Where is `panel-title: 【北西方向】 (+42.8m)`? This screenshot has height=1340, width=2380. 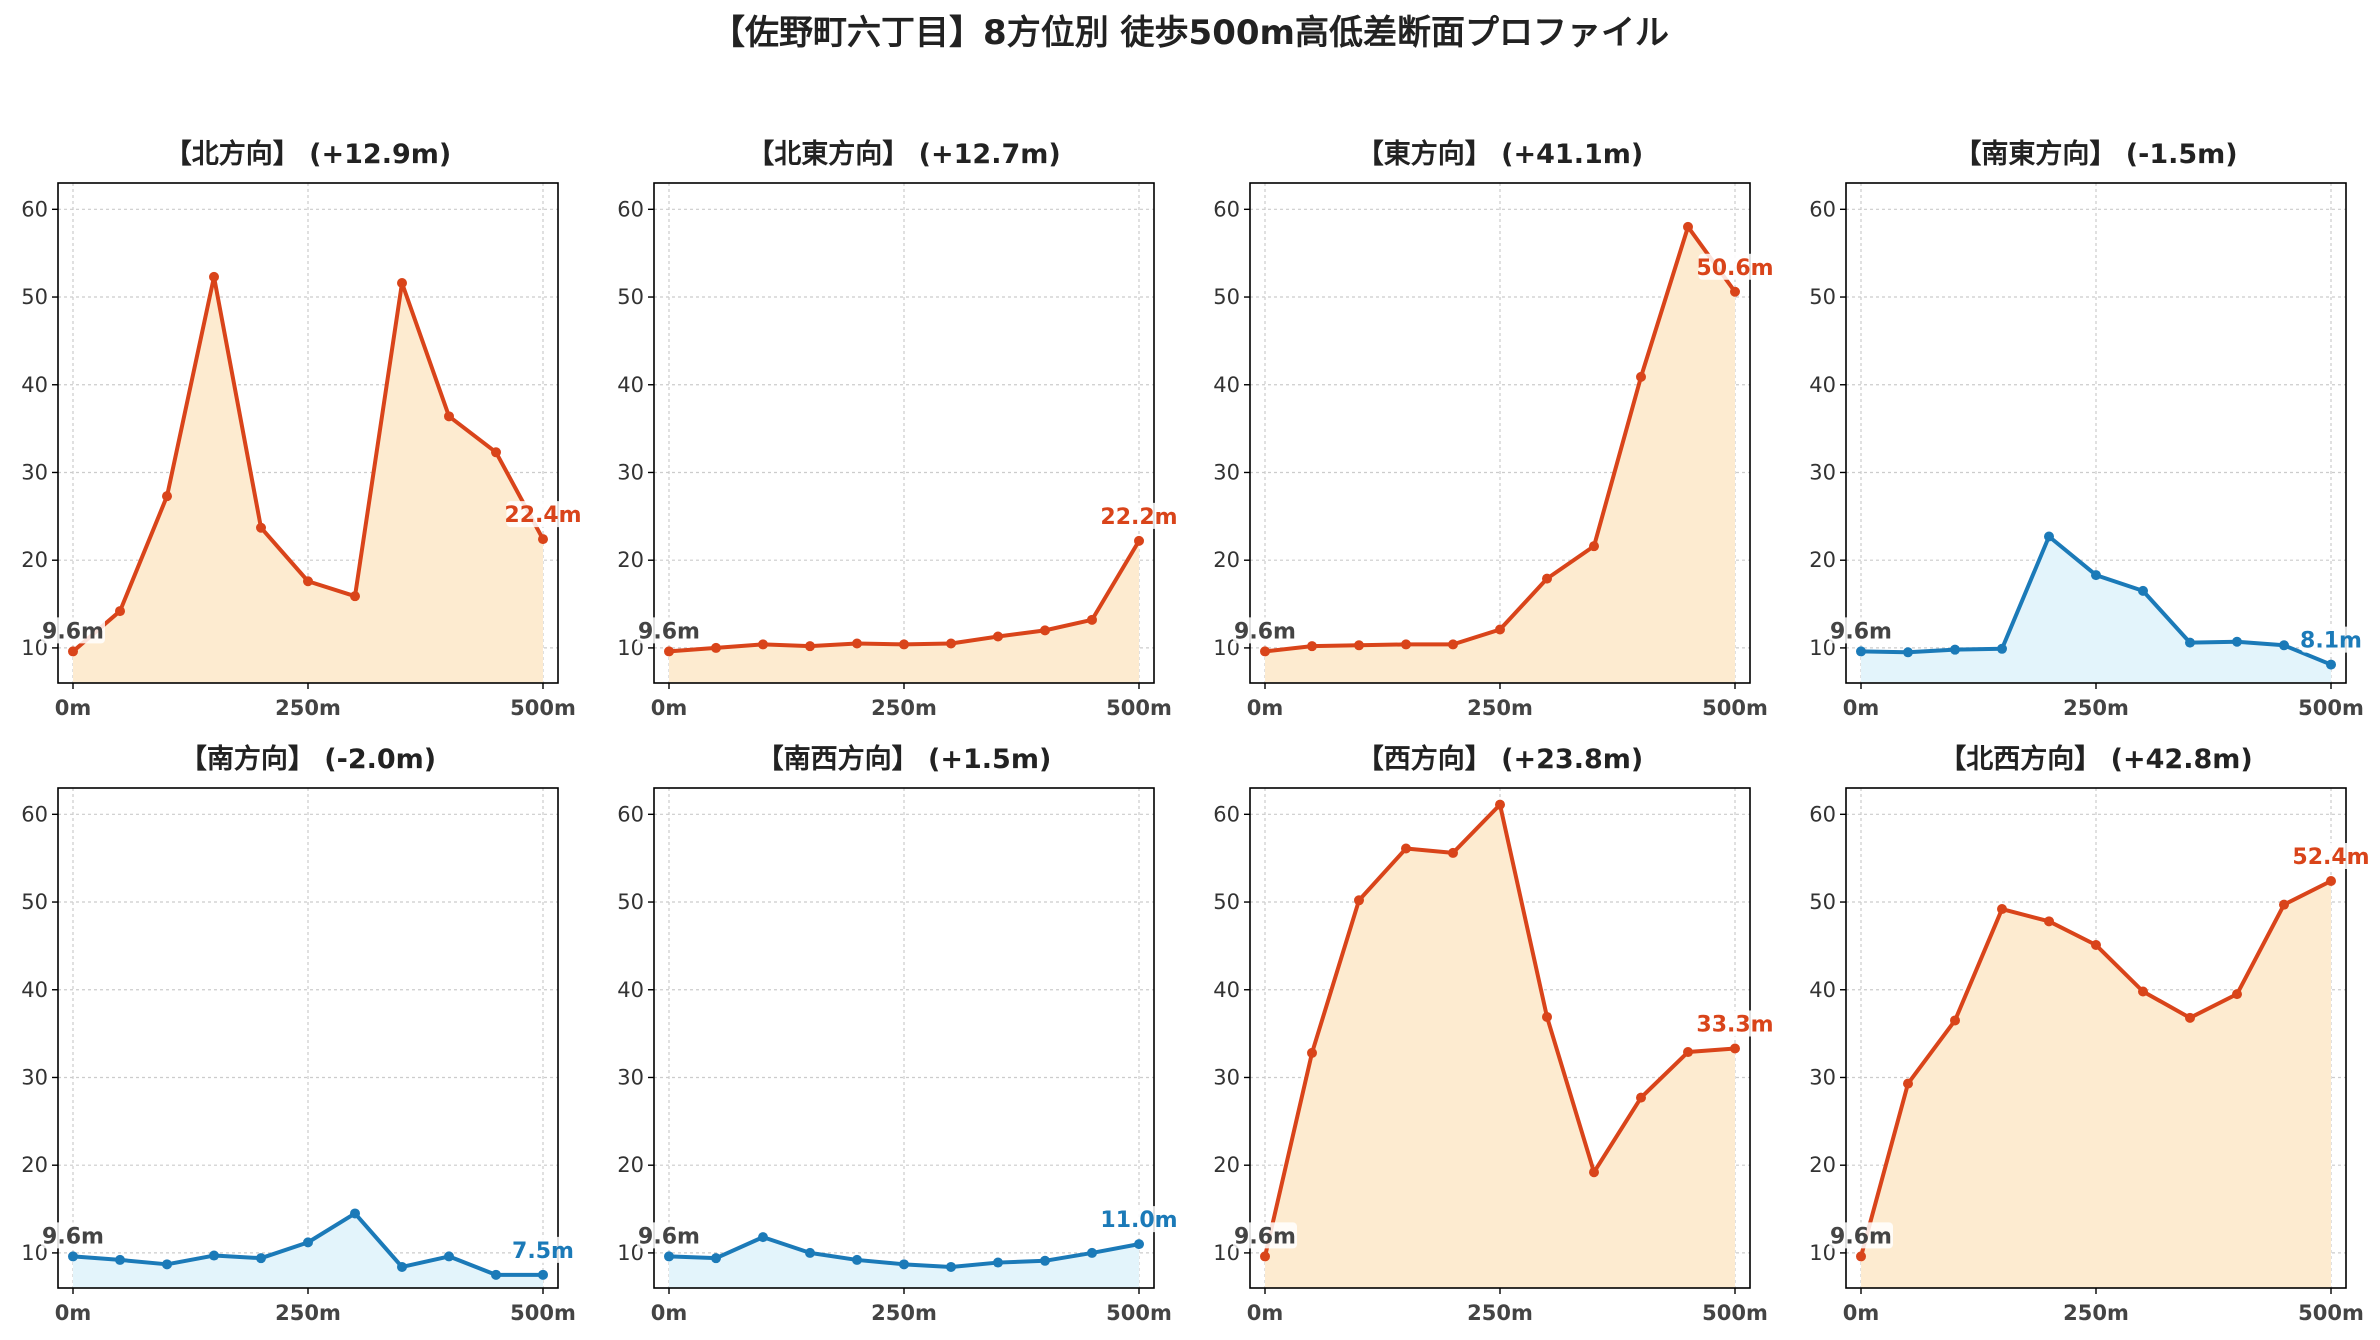
panel-title: 【北西方向】 (+42.8m) is located at coordinates (2095, 759).